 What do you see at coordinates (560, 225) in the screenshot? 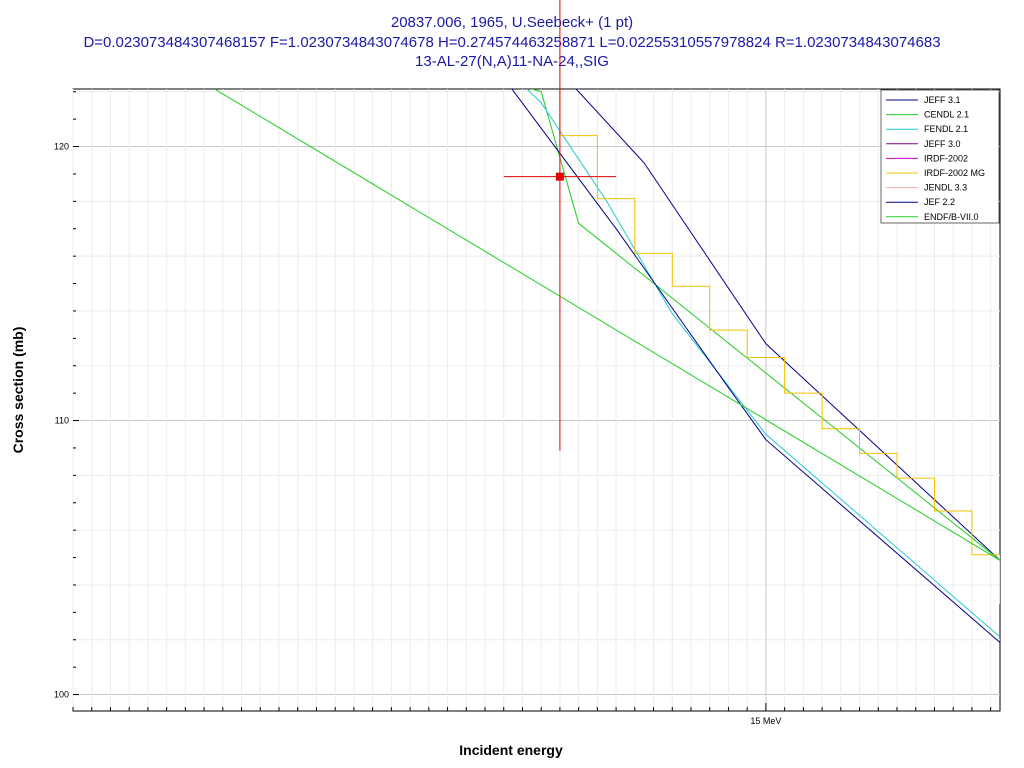
I see `experimental-point-layer` at bounding box center [560, 225].